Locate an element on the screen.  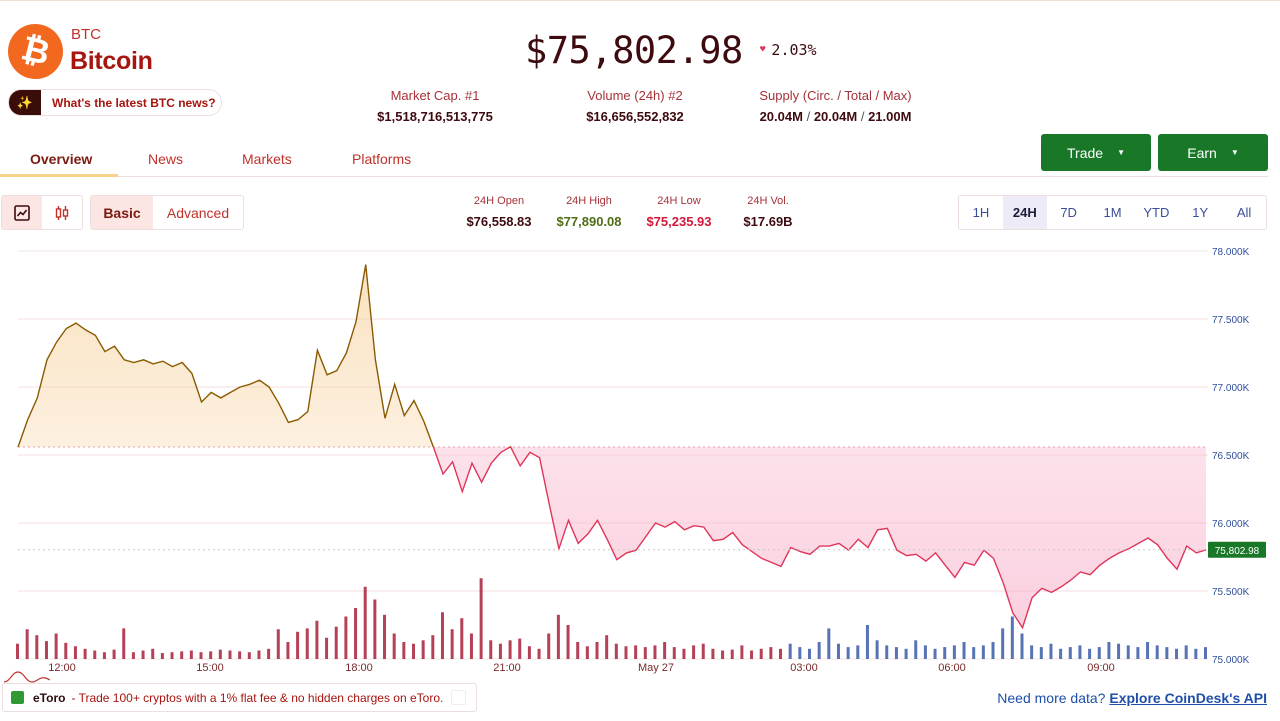
price-change: ♥ 2.03% is located at coordinates (788, 50).